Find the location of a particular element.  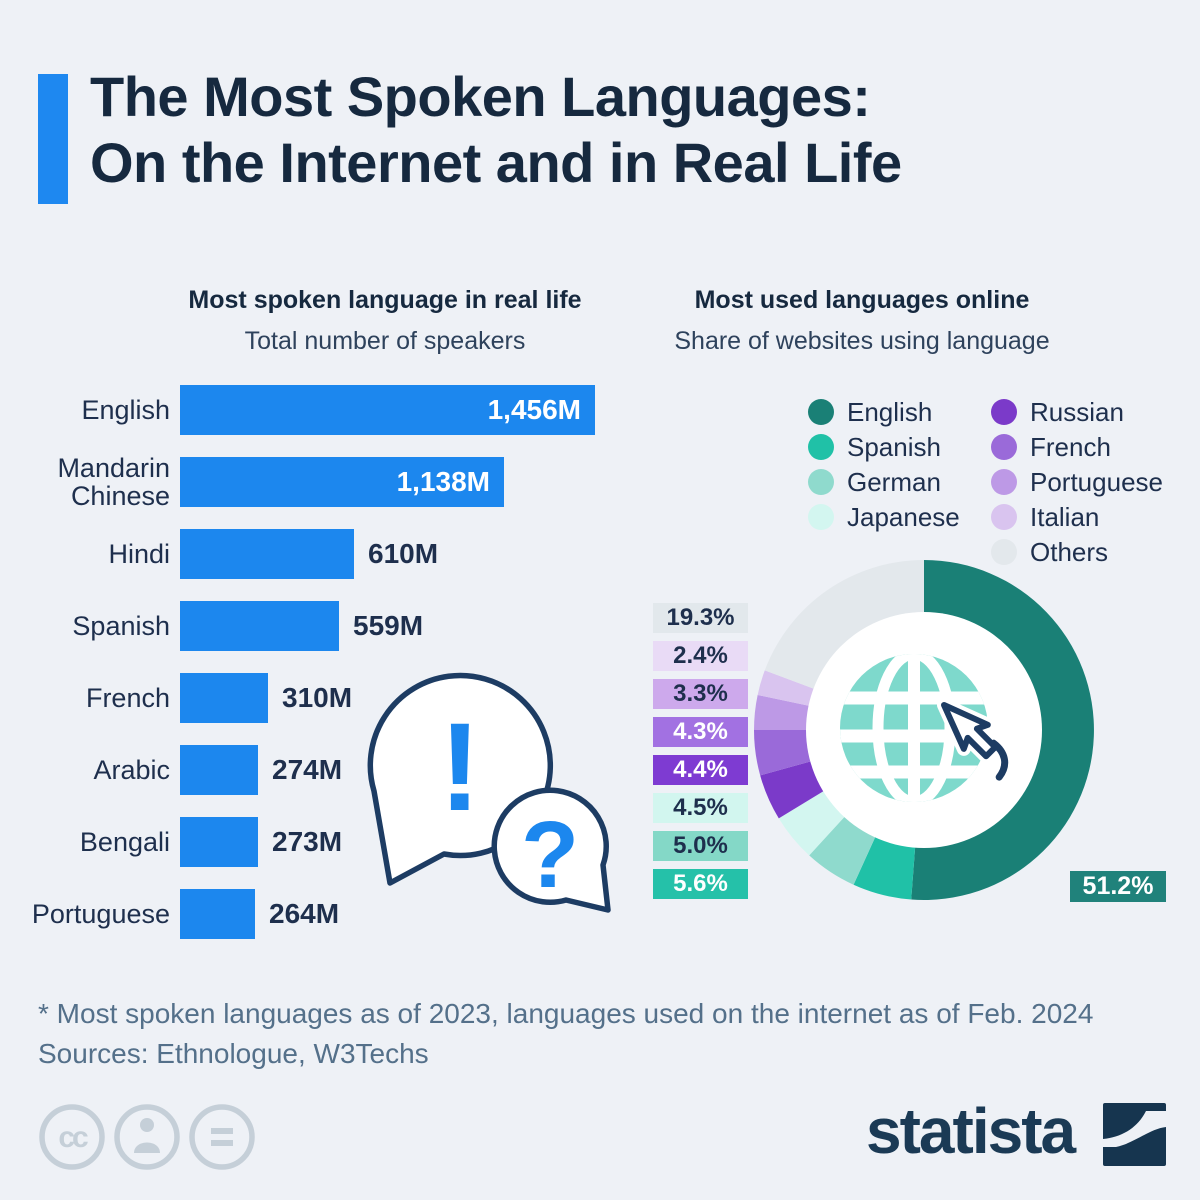

legend-label: French is located at coordinates (1070, 446).